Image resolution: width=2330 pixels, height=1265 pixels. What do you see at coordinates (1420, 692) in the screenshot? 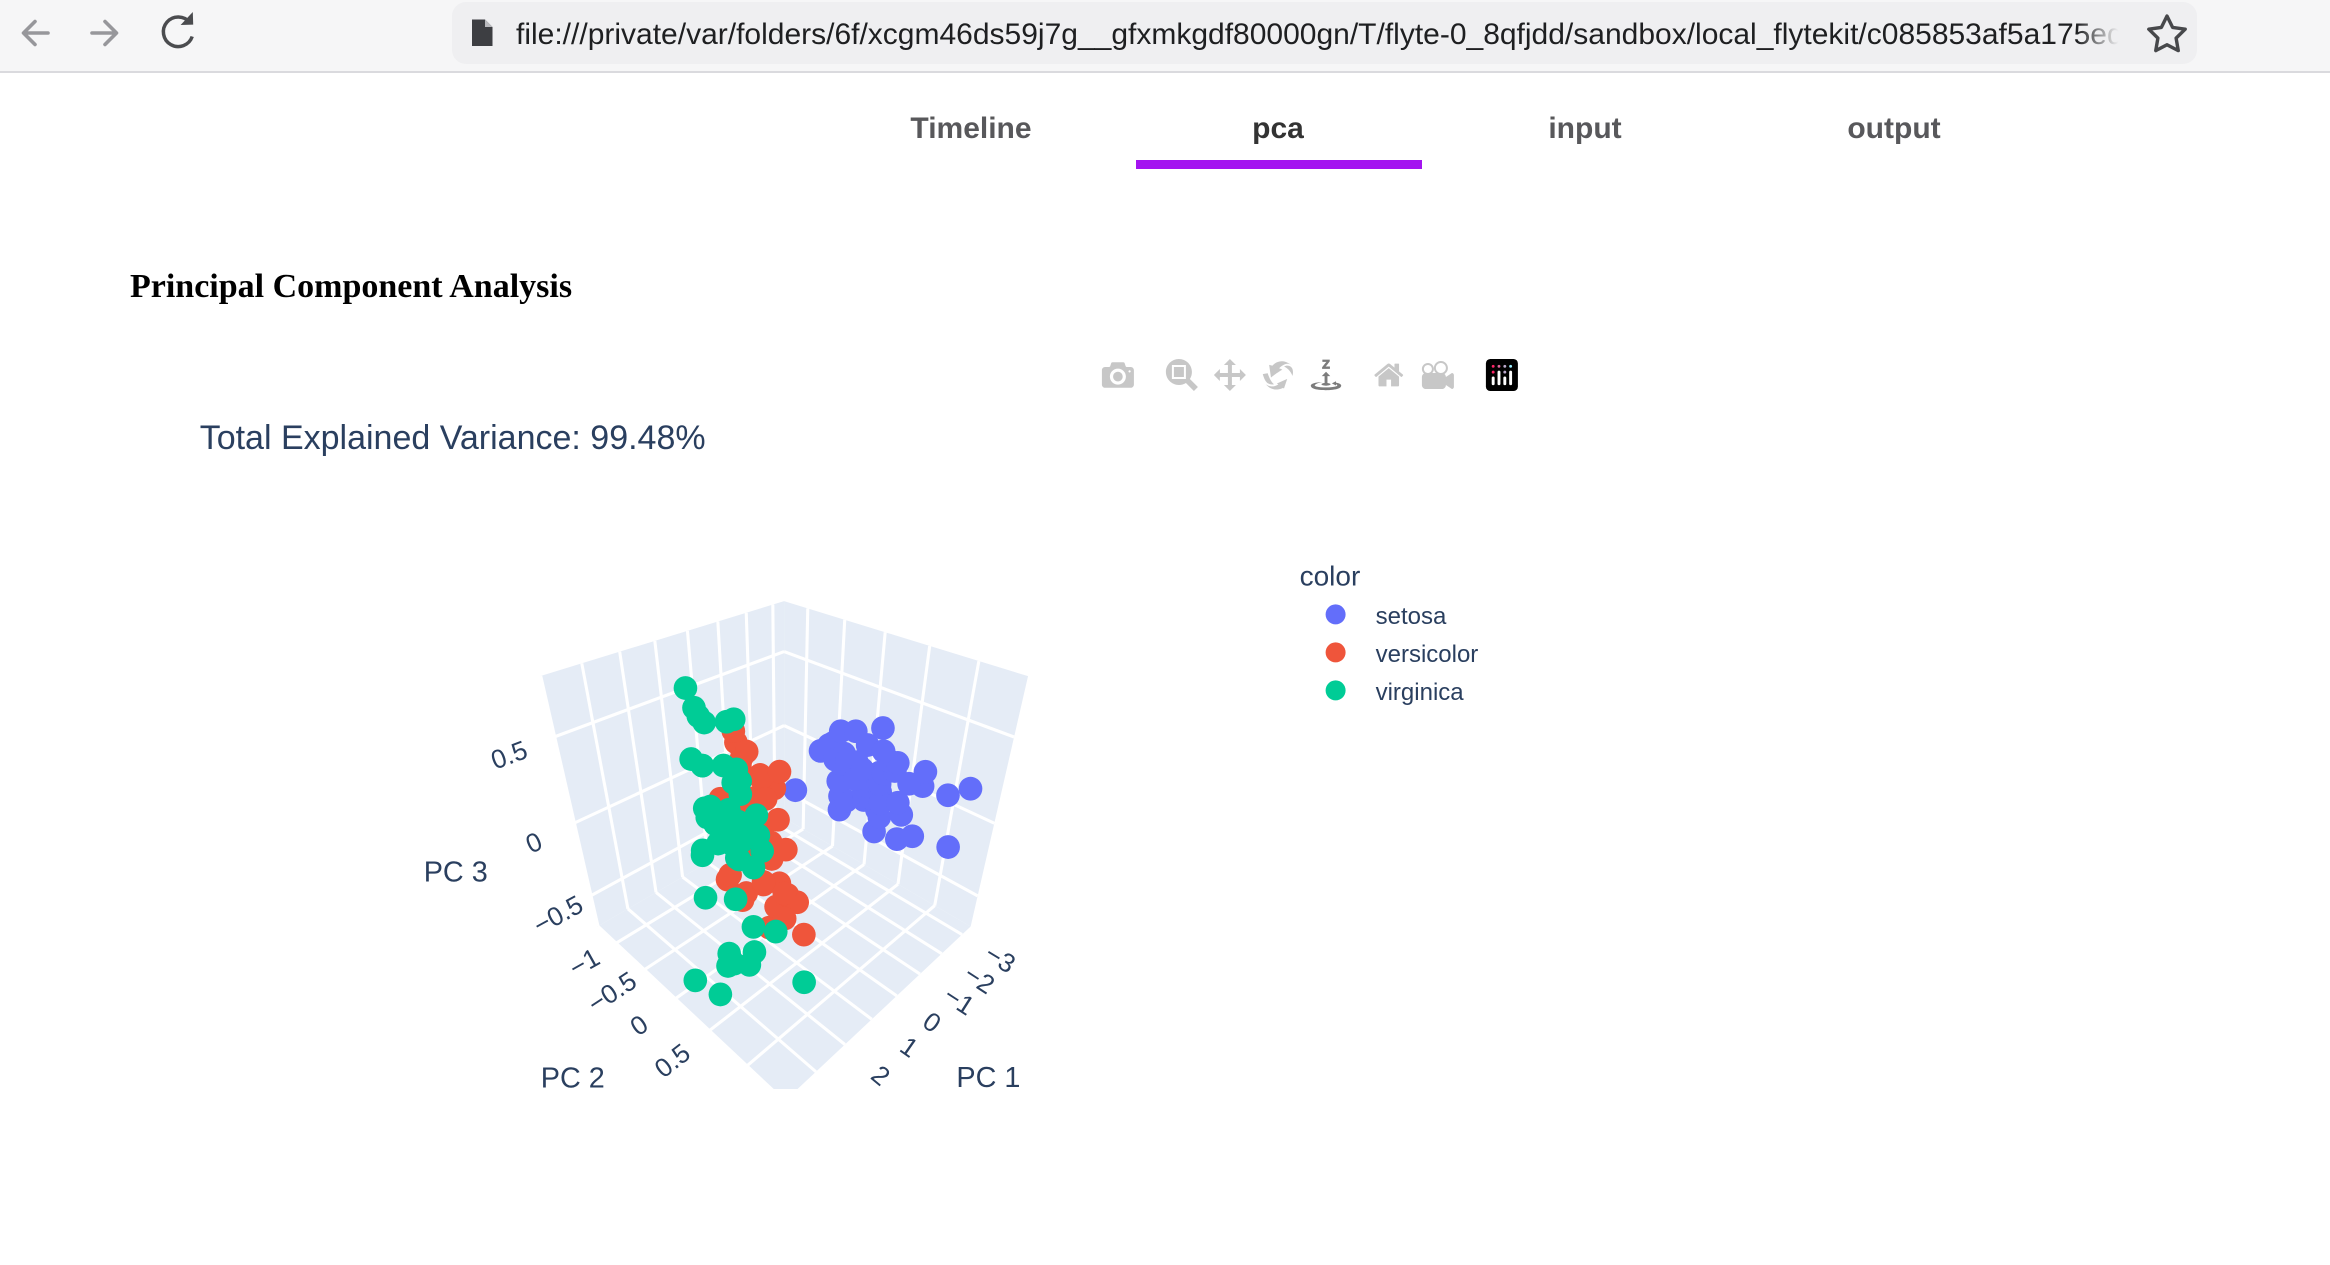
I see `svg-text: virginica` at bounding box center [1420, 692].